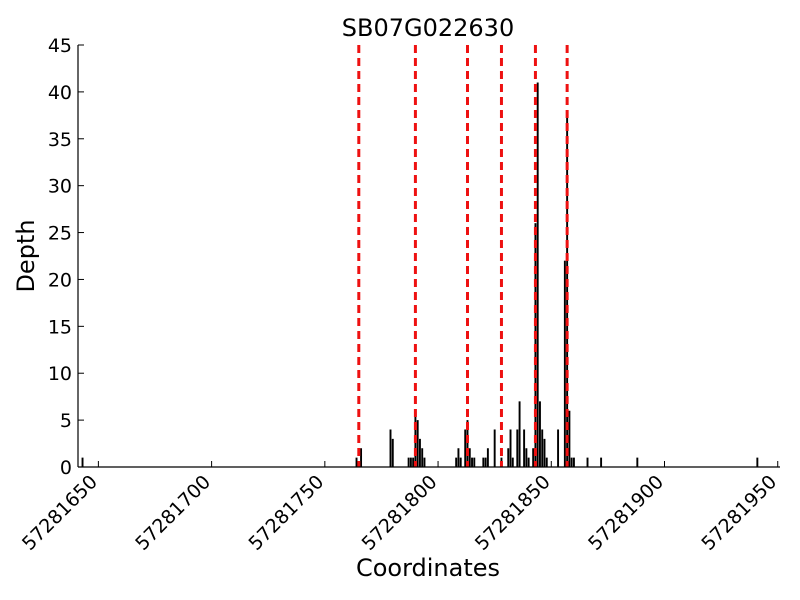  I want to click on y-tick-label: 35, so click(60, 140).